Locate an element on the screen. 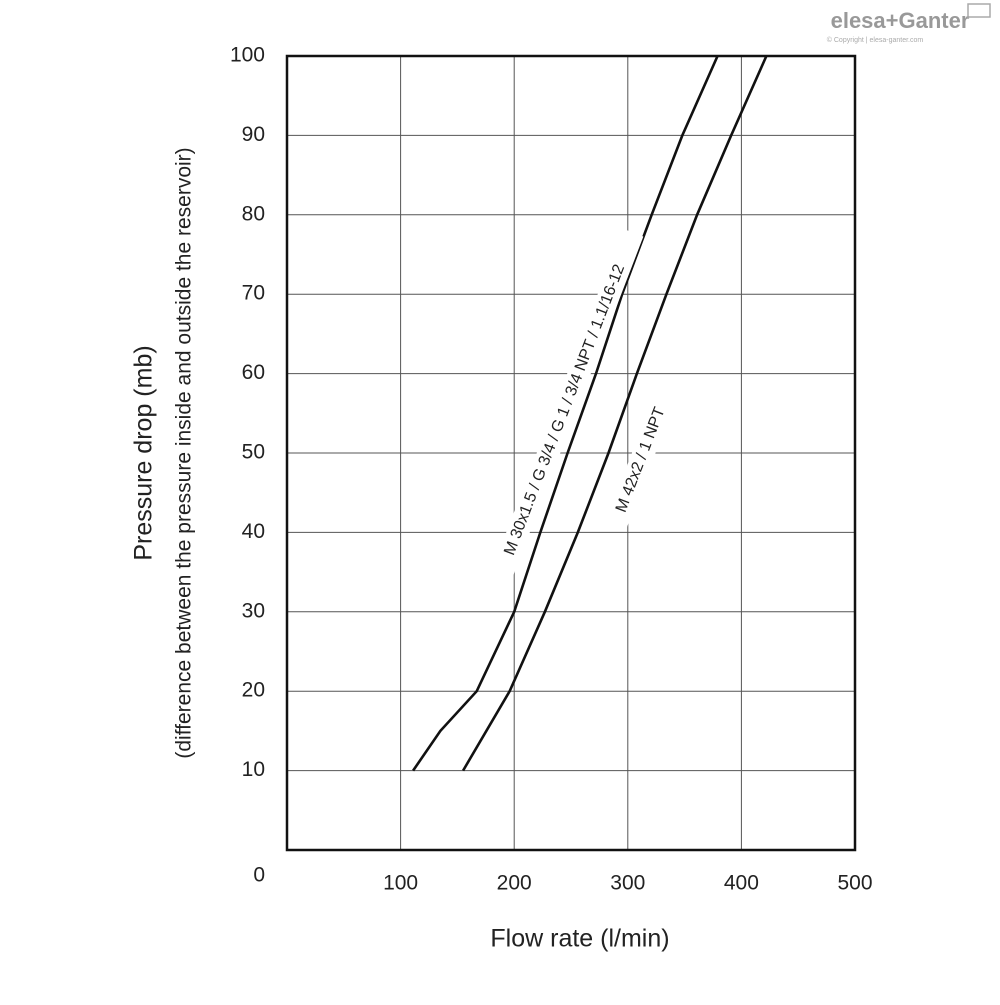  brand-note: © Copyright | elesa-ganter.com is located at coordinates (875, 40).